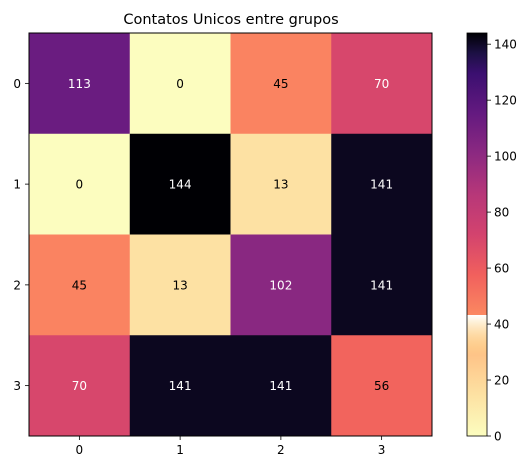  What do you see at coordinates (501, 381) in the screenshot?
I see `colorbar-tick-label: 20` at bounding box center [501, 381].